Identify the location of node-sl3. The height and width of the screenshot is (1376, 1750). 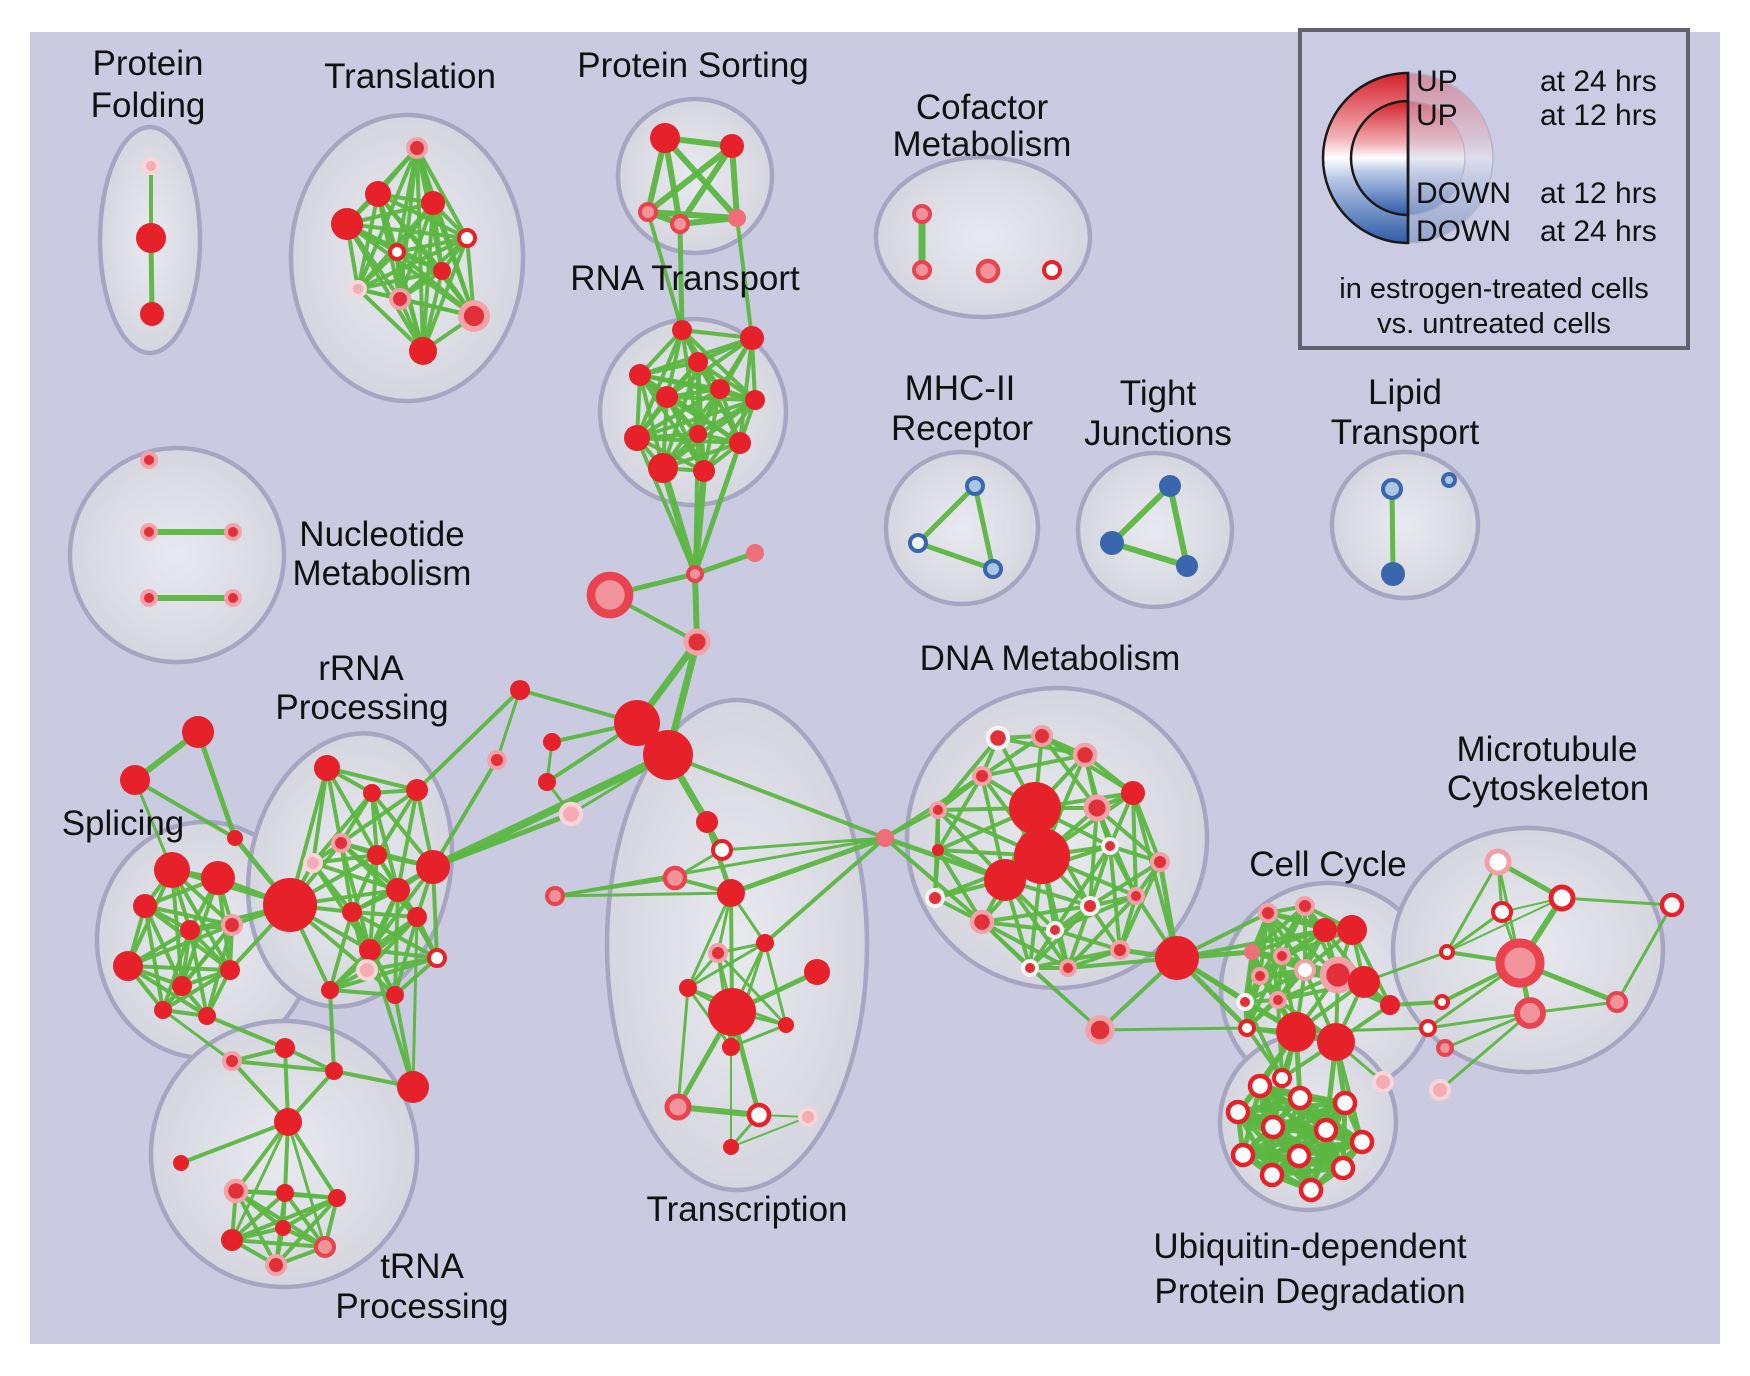
(145, 906).